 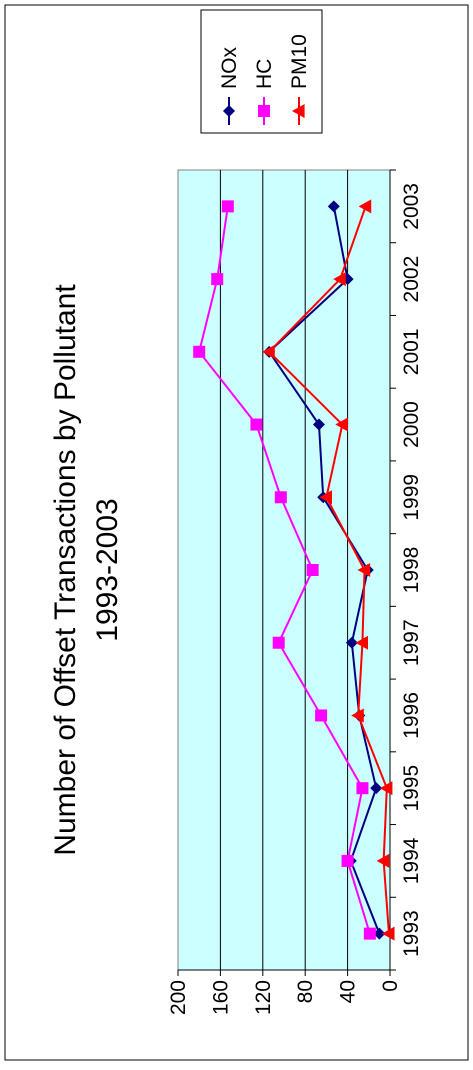 I want to click on legend-box, so click(x=261, y=71).